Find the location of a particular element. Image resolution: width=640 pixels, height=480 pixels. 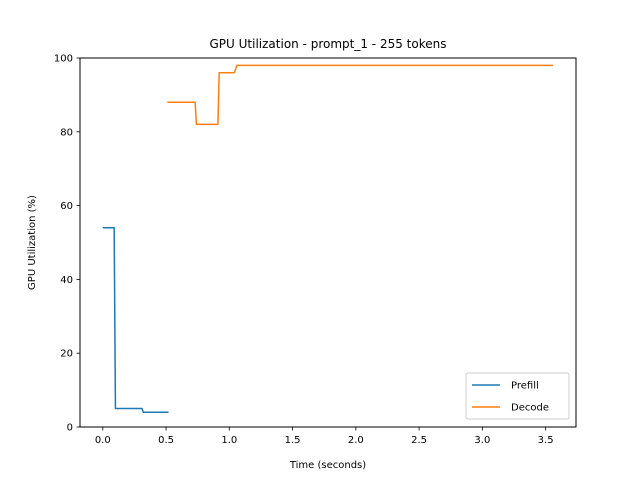

x-axis-label: Time (seconds) is located at coordinates (327, 465).